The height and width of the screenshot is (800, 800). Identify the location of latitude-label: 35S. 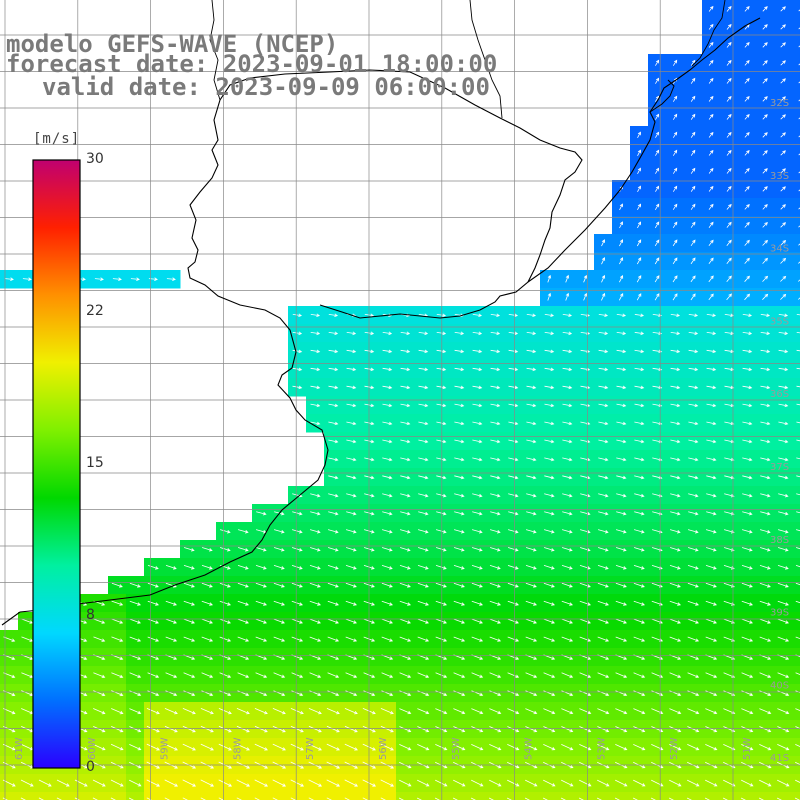
(779, 321).